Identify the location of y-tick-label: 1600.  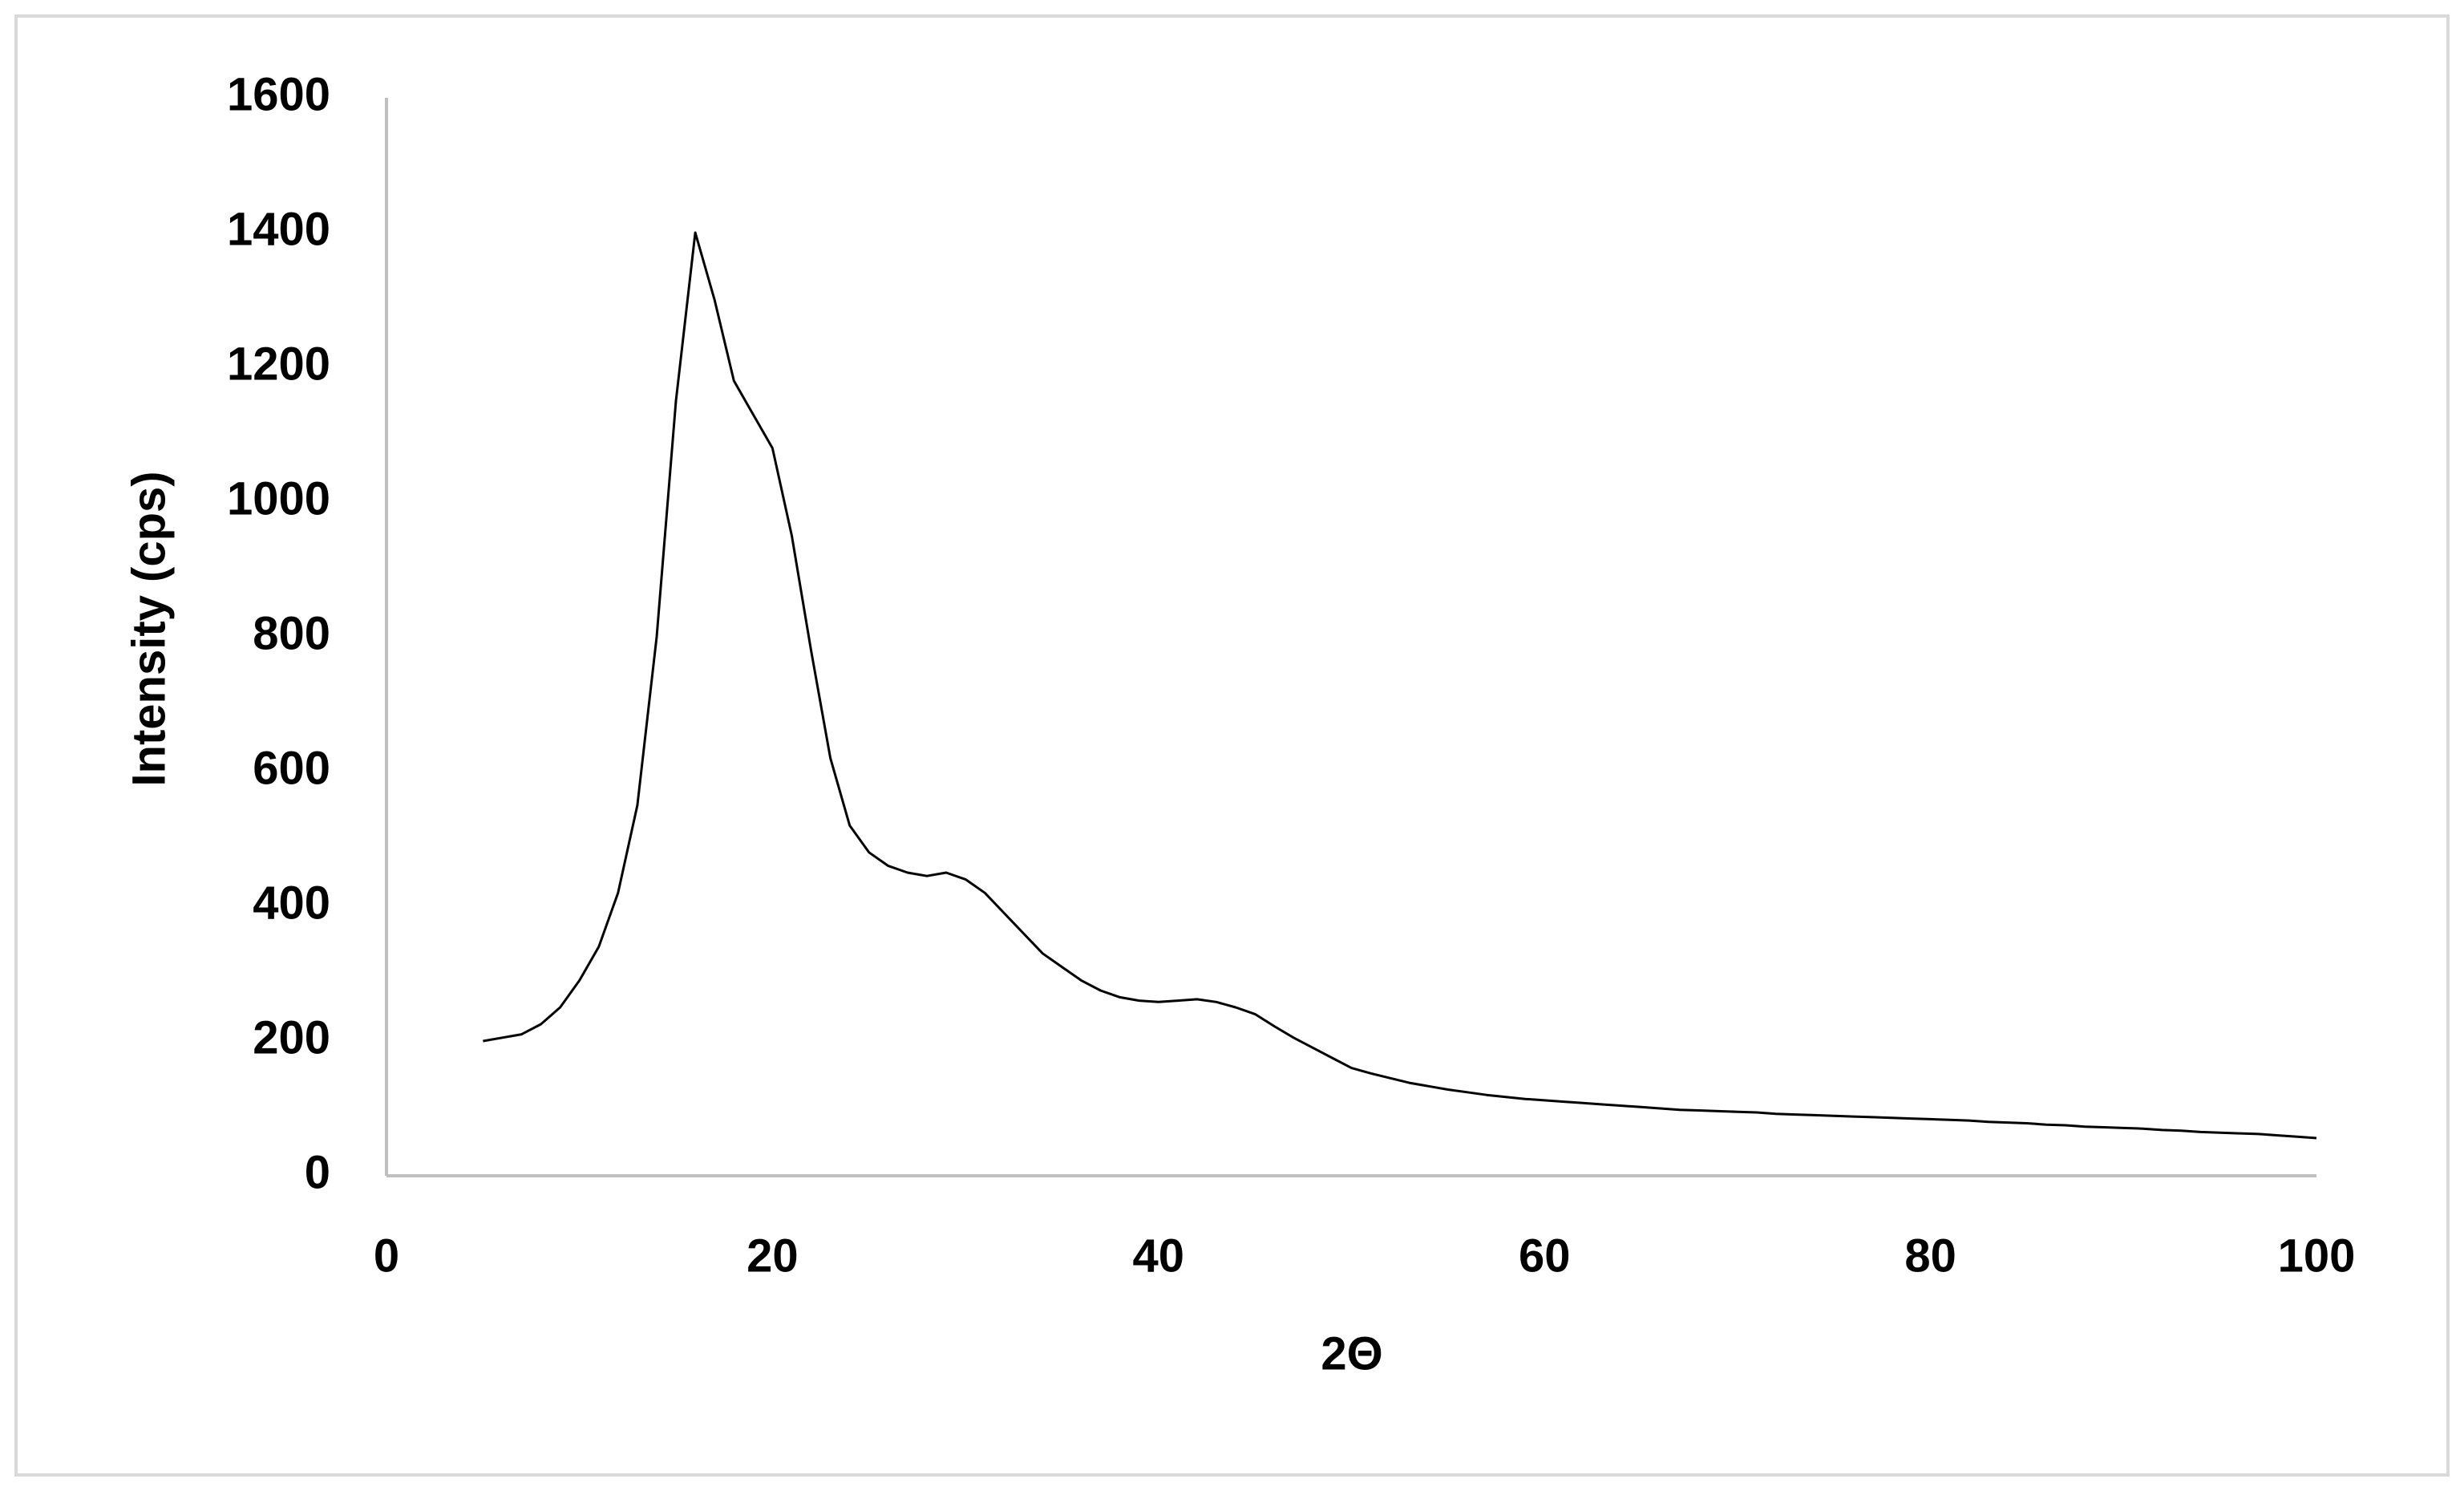
(278, 94).